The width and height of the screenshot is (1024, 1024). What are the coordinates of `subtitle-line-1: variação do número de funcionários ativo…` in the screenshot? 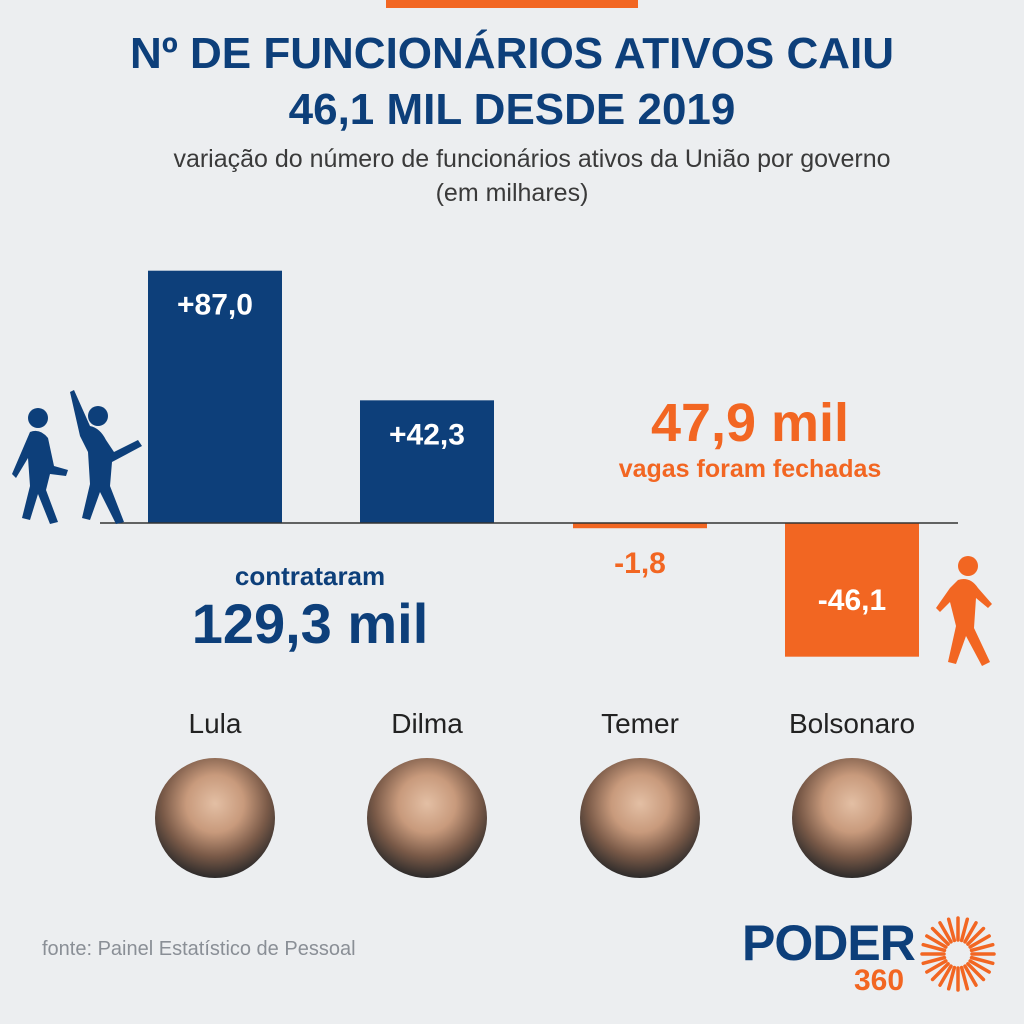 It's located at (532, 159).